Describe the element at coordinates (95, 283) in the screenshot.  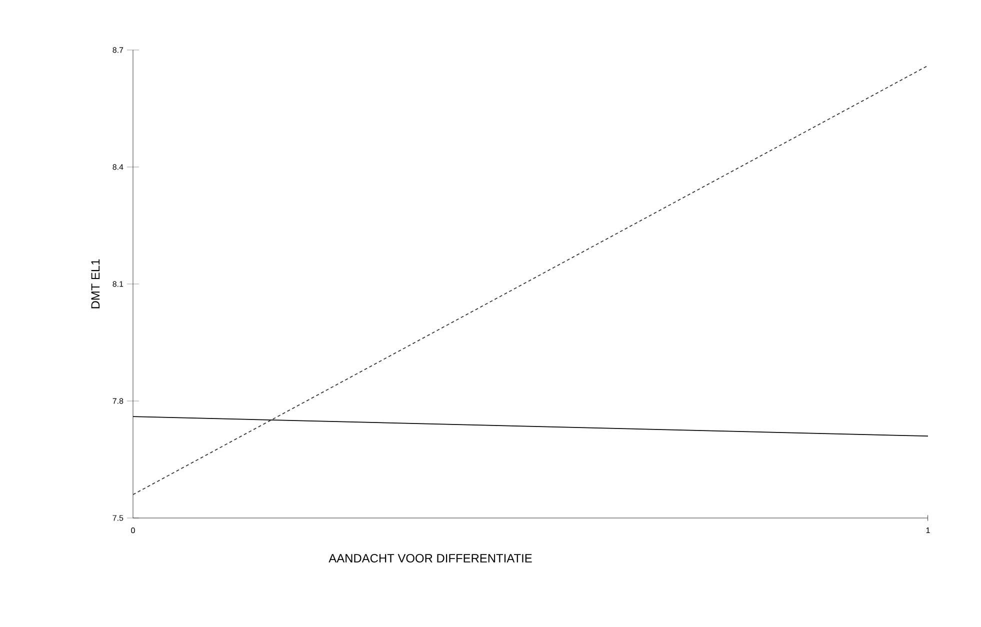
I see `y-axis-title: DMT EL1` at that location.